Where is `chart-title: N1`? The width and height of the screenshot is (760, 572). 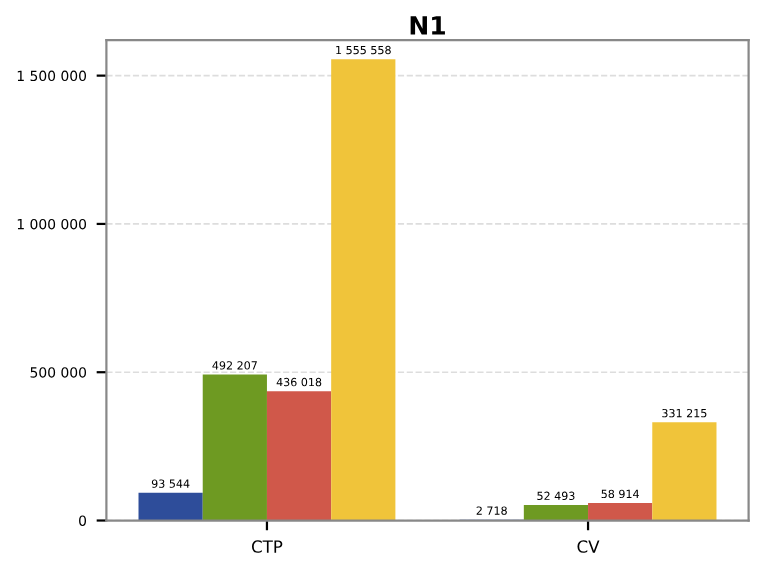 chart-title: N1 is located at coordinates (427, 25).